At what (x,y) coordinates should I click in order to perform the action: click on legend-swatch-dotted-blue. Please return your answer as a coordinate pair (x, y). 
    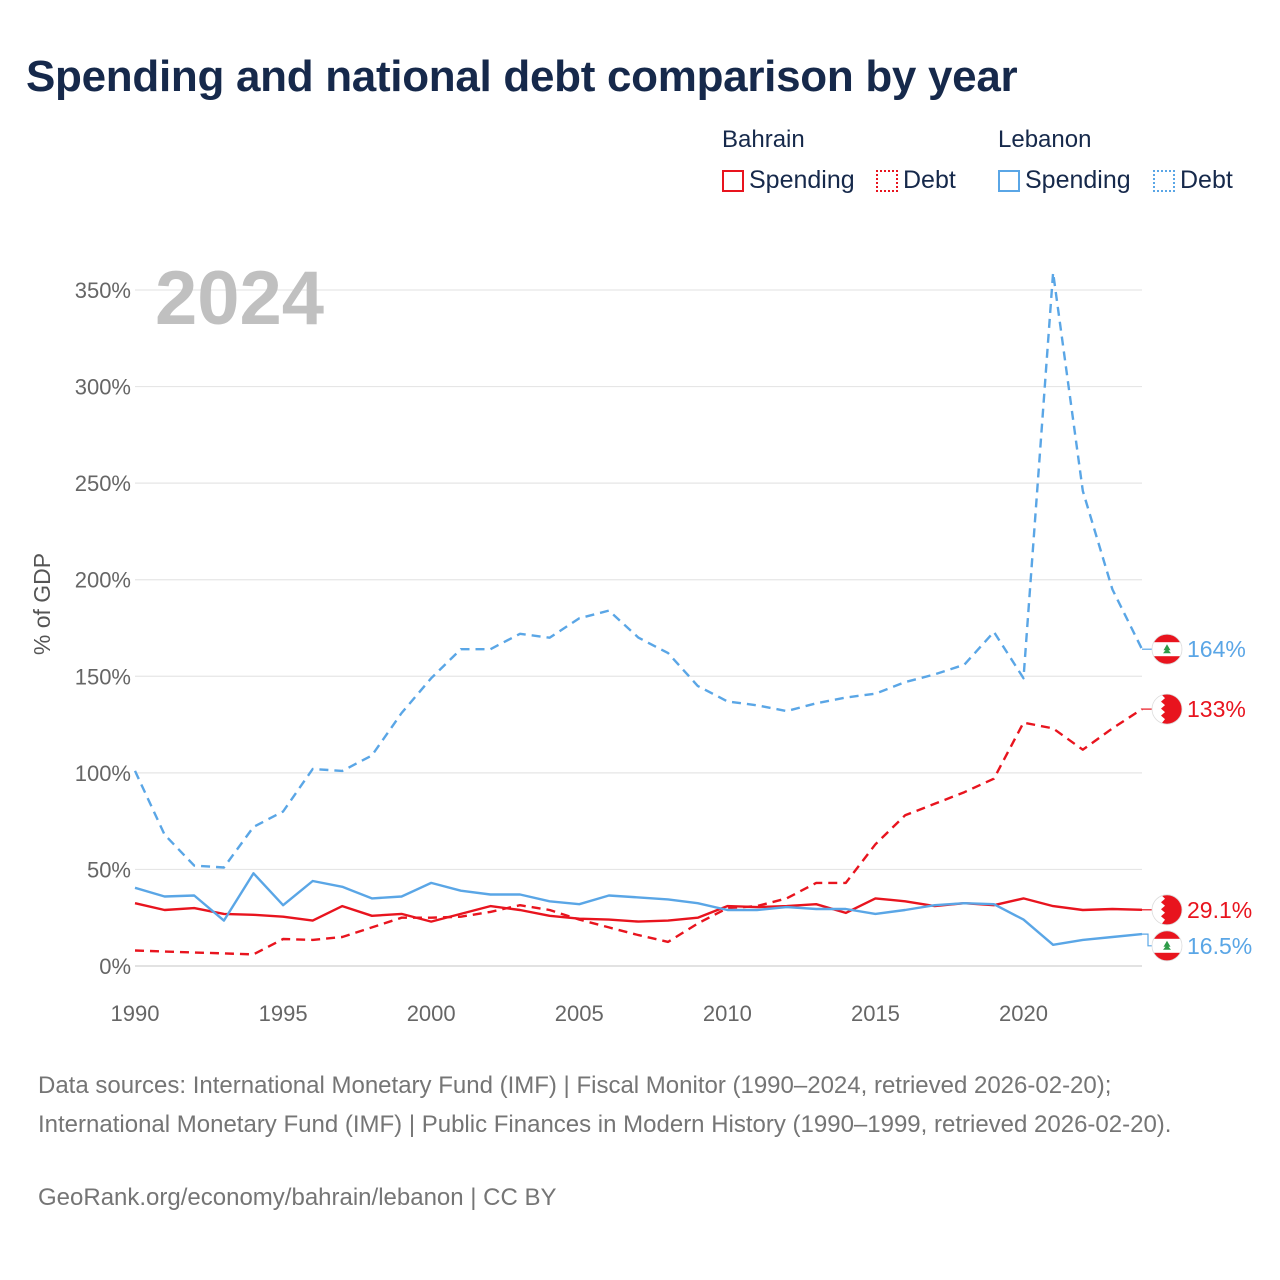
    Looking at the image, I should click on (1164, 180).